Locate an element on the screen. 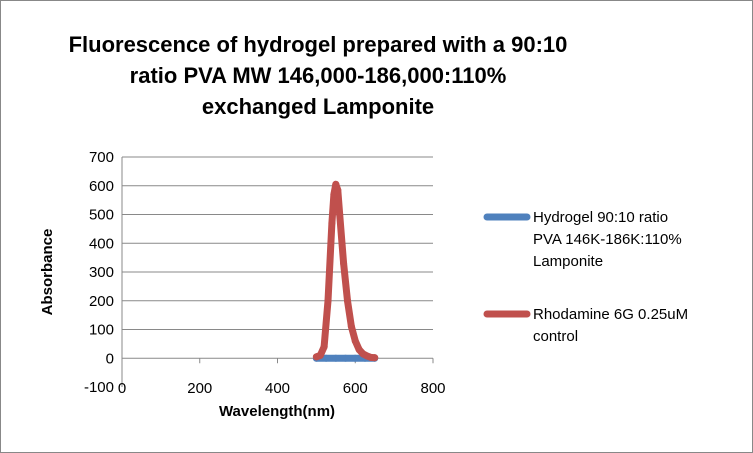 The height and width of the screenshot is (453, 753). x-tick-label: 600 is located at coordinates (355, 388).